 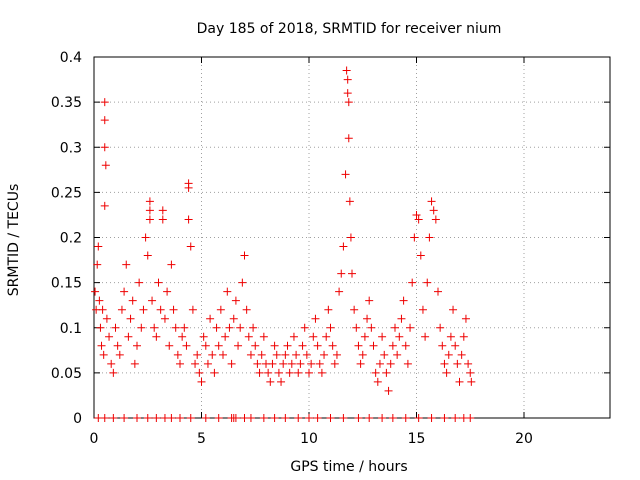 I want to click on y-axis-label: SRMTID / TECUs, so click(x=14, y=240).